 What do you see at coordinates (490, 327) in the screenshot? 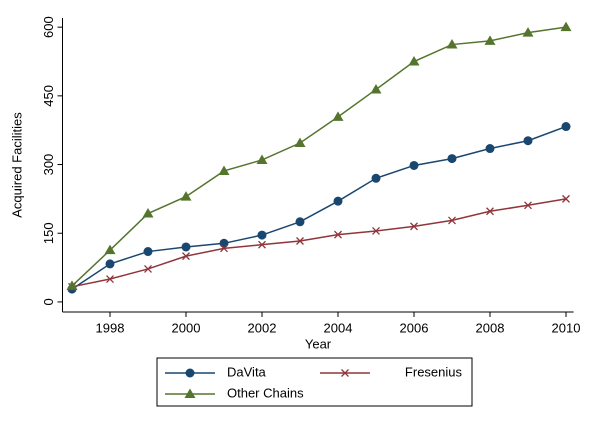
I see `x-tick-label: 2008` at bounding box center [490, 327].